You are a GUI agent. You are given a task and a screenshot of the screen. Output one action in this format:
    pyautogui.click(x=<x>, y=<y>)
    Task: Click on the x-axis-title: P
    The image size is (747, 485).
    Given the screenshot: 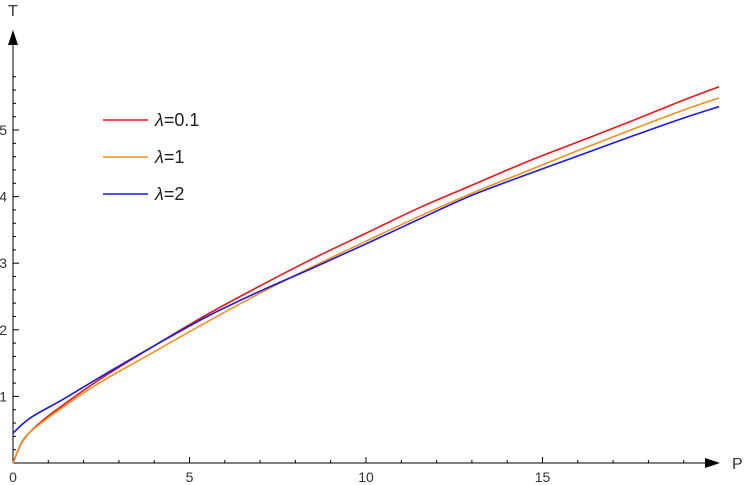 What is the action you would take?
    pyautogui.click(x=737, y=464)
    